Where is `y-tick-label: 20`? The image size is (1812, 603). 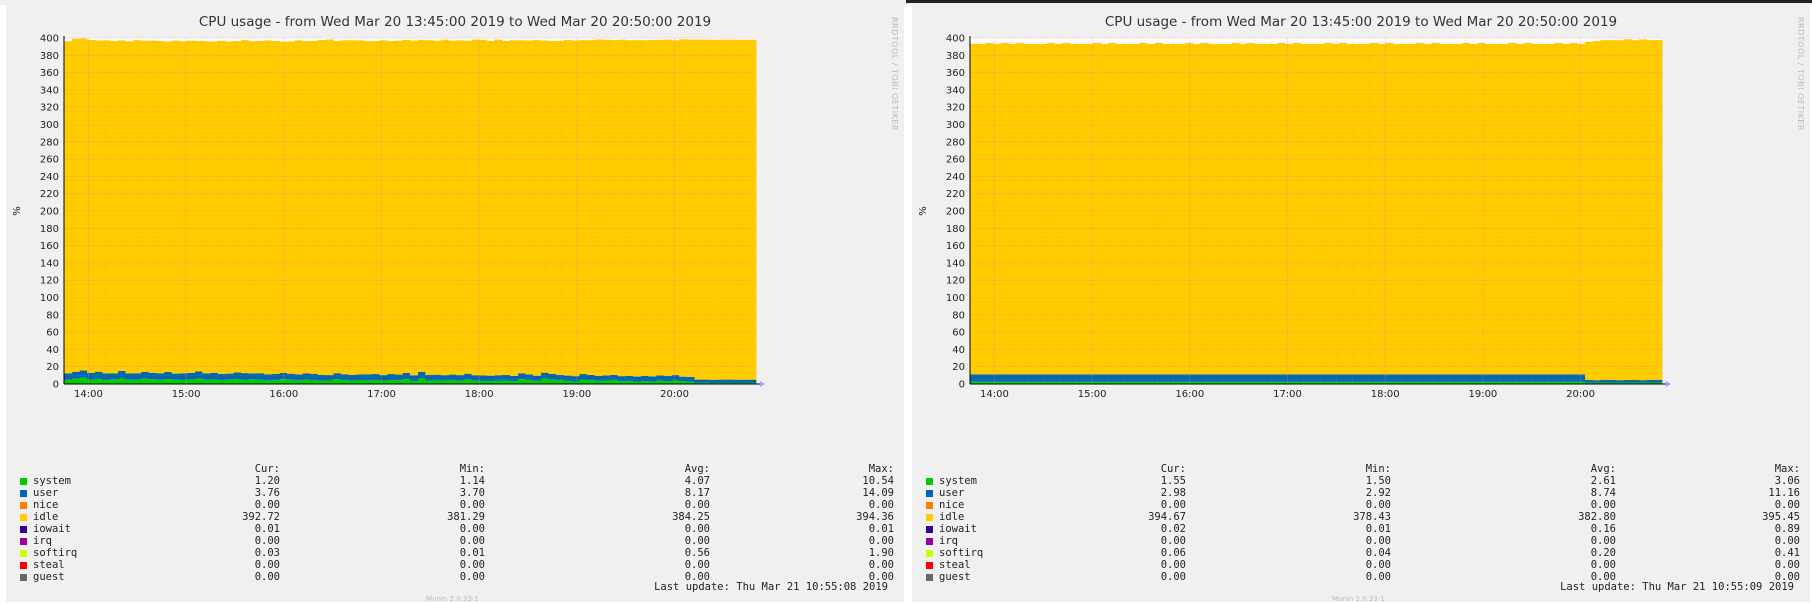 y-tick-label: 20 is located at coordinates (52, 367).